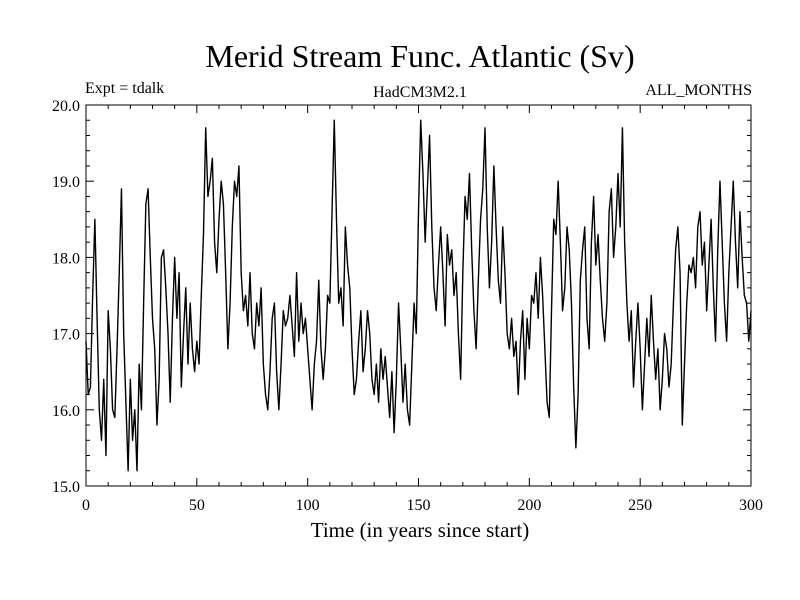 This screenshot has height=600, width=800. What do you see at coordinates (66, 106) in the screenshot?
I see `y-tick-label: 20.0` at bounding box center [66, 106].